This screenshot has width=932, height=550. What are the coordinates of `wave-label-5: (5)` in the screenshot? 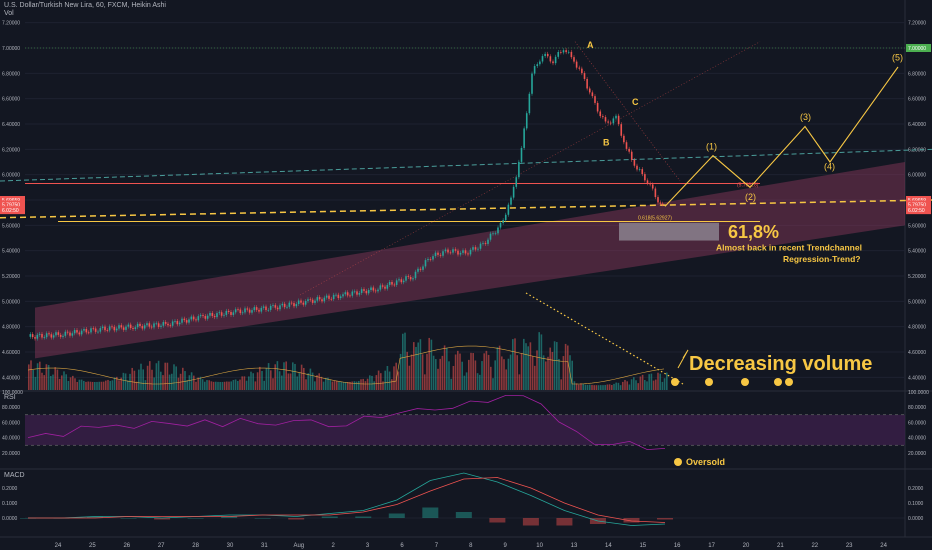 It's located at (897, 58).